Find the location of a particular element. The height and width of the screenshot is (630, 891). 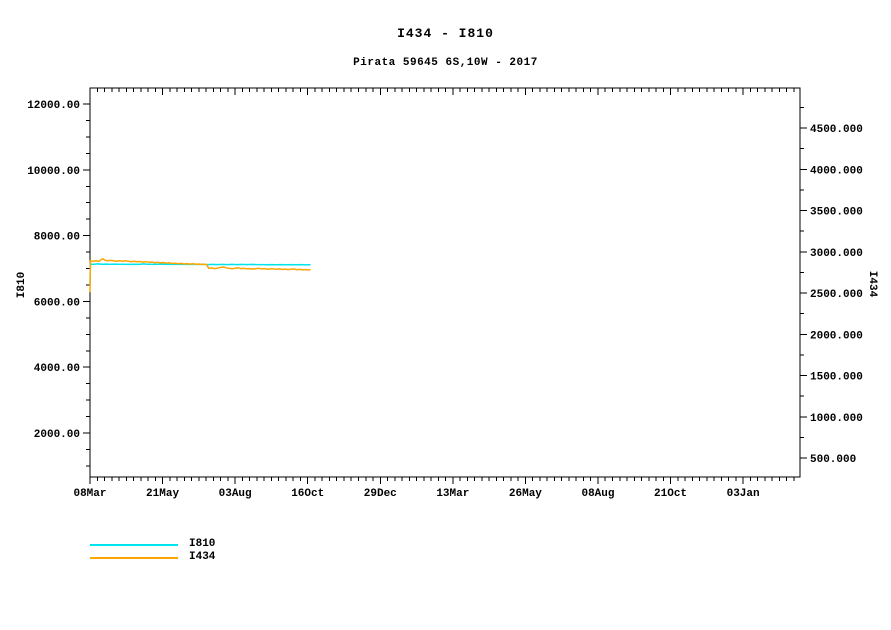

y-right-tick-label: 4500.000 is located at coordinates (836, 130).